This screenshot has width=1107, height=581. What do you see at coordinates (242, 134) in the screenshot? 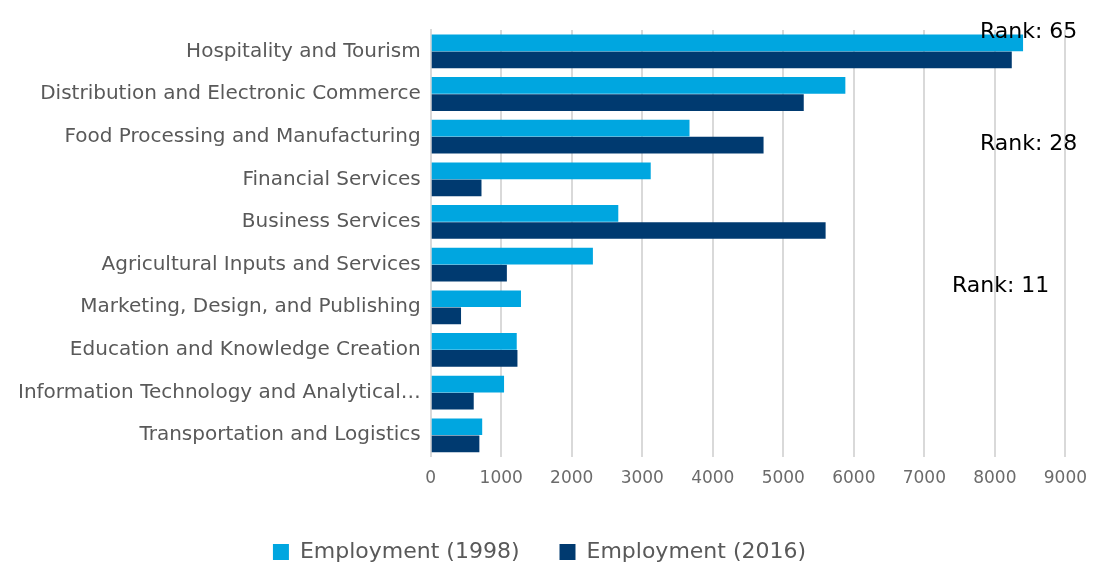
I see `y-tick-label: Food Processing and Manufacturing` at bounding box center [242, 134].